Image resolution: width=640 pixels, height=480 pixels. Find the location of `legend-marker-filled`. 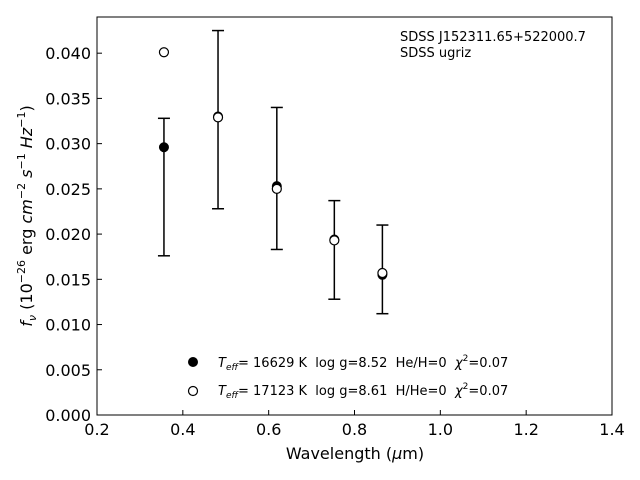

legend-marker-filled is located at coordinates (193, 362).